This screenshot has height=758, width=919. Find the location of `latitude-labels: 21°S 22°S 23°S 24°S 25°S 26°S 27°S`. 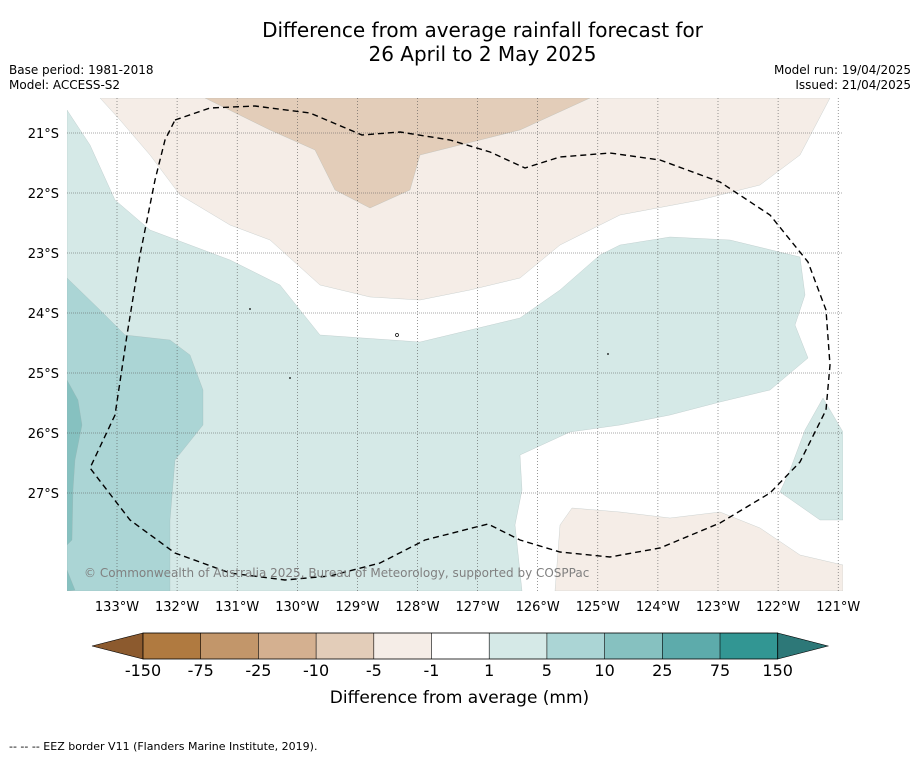

latitude-labels: 21°S 22°S 23°S 24°S 25°S 26°S 27°S is located at coordinates (43, 314).